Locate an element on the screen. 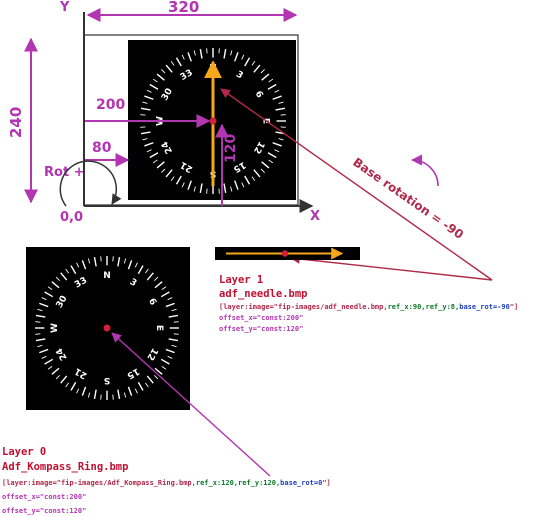  leader-line-compass is located at coordinates (191, 404).